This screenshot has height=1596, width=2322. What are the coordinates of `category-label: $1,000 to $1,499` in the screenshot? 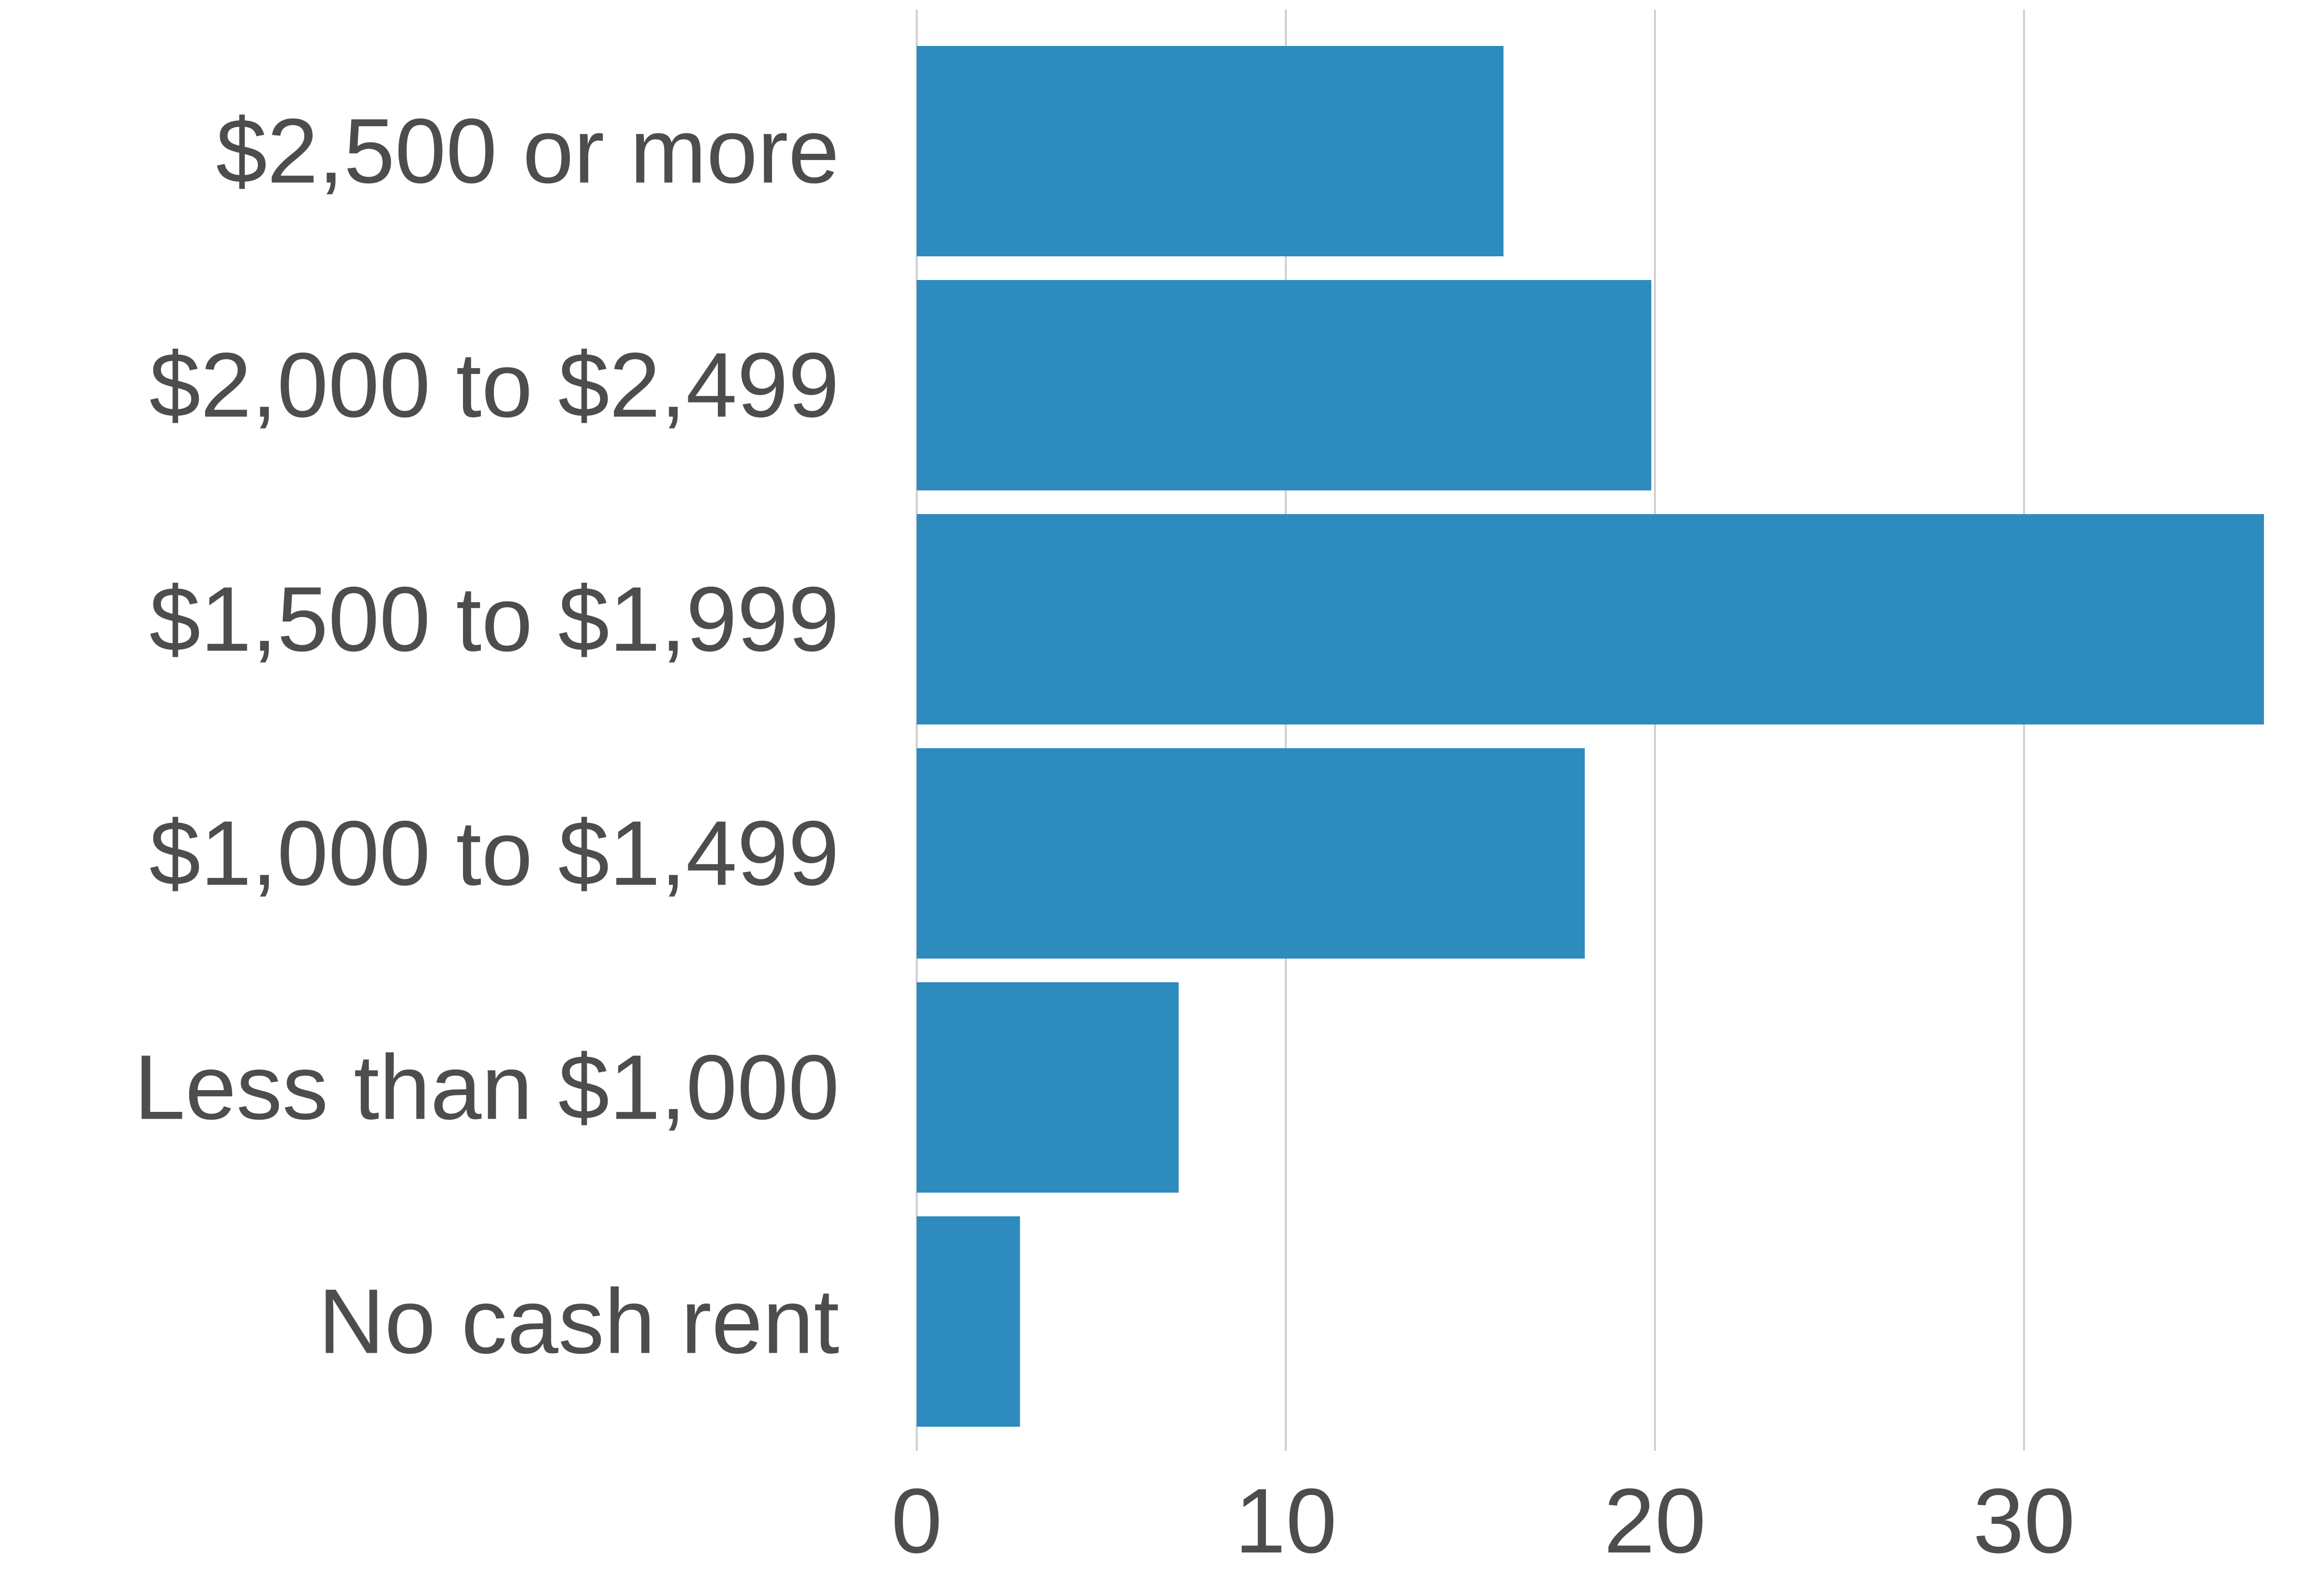 It's located at (494, 853).